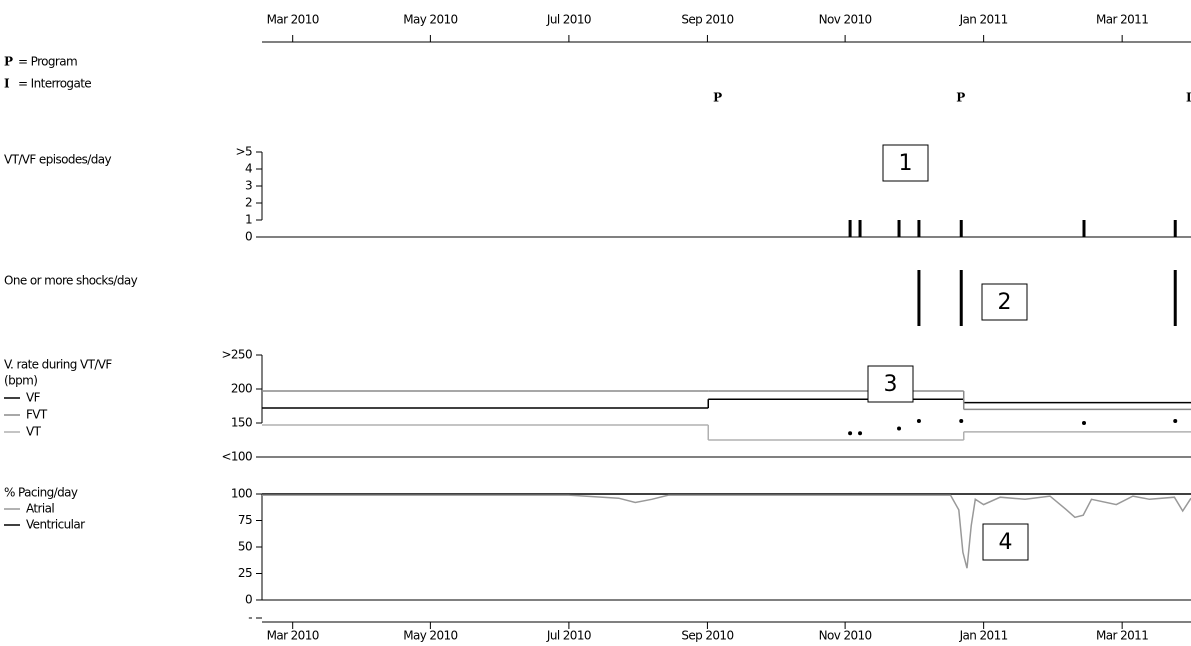 The image size is (1191, 646). I want to click on y-tick-label: >250, so click(236, 355).